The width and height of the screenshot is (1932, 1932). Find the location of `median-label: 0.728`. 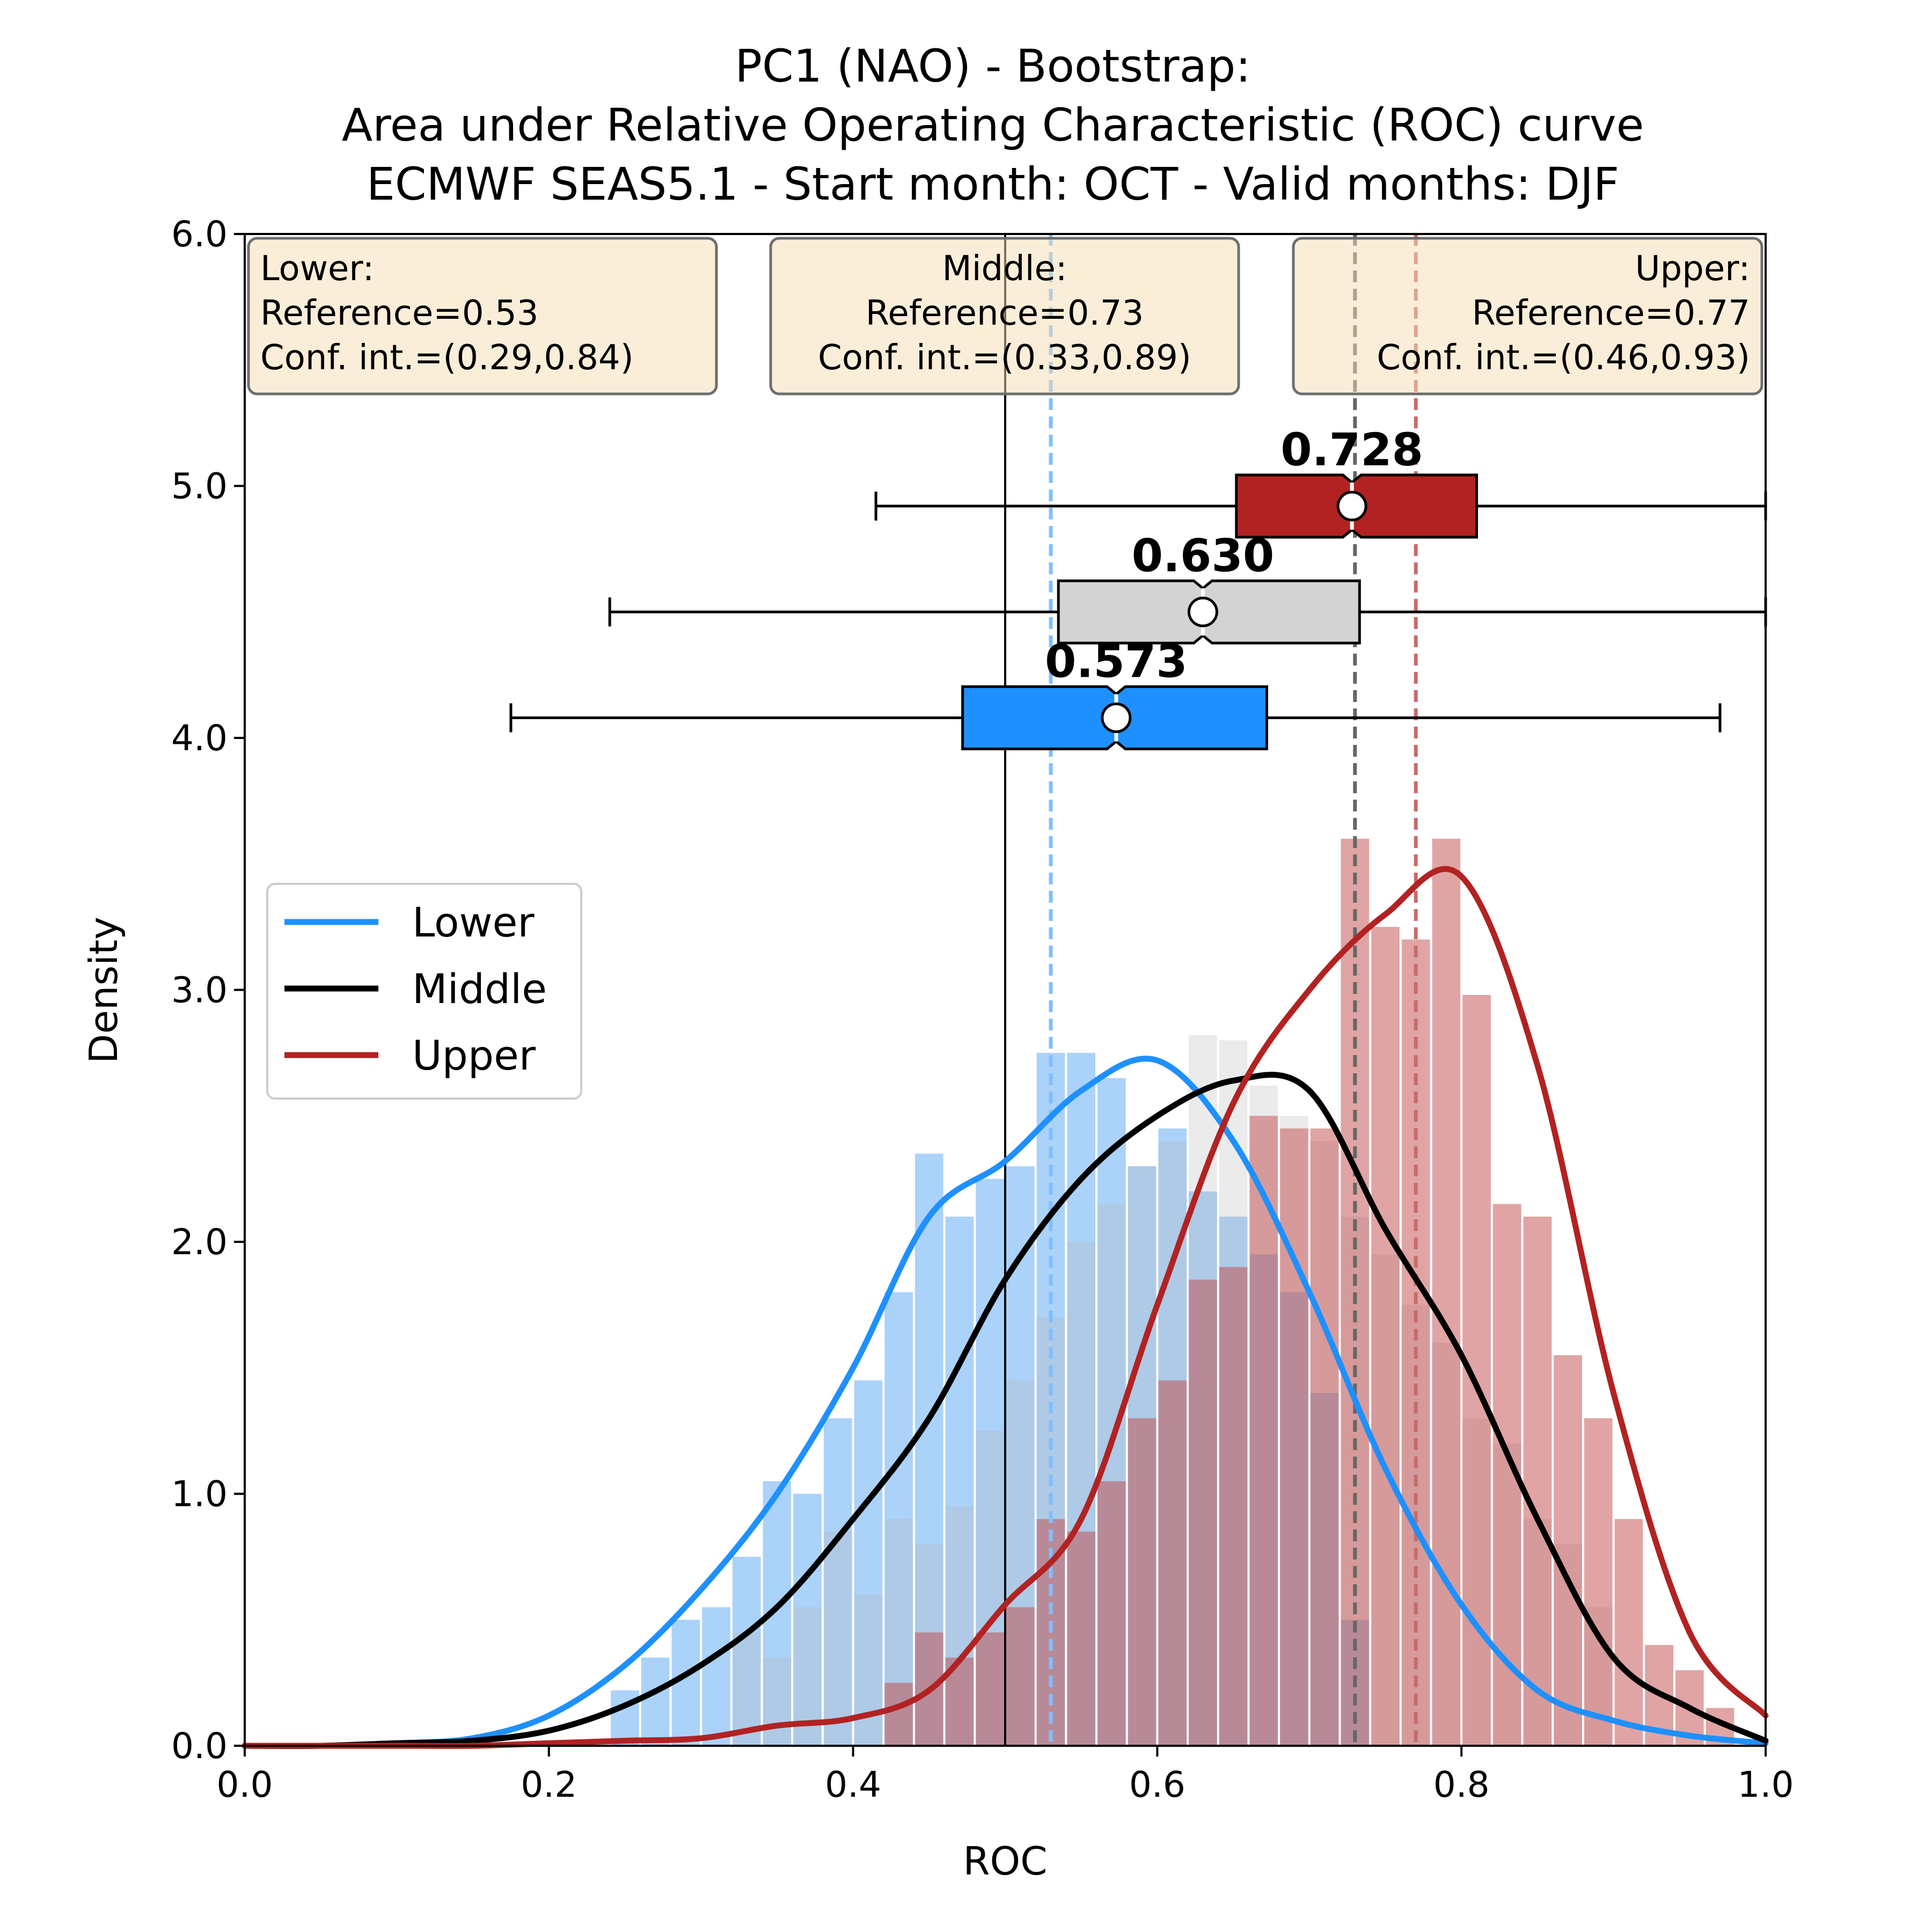

median-label: 0.728 is located at coordinates (1351, 449).